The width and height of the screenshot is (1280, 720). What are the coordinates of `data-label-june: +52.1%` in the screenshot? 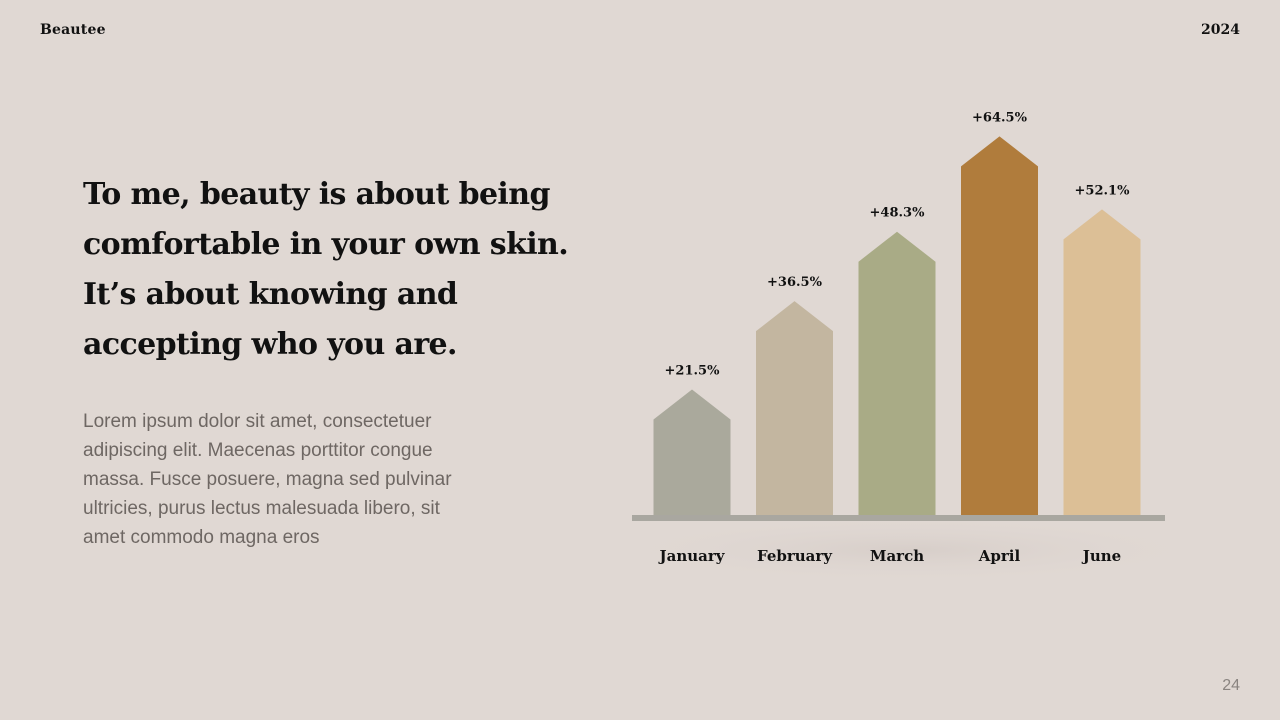 It's located at (1103, 190).